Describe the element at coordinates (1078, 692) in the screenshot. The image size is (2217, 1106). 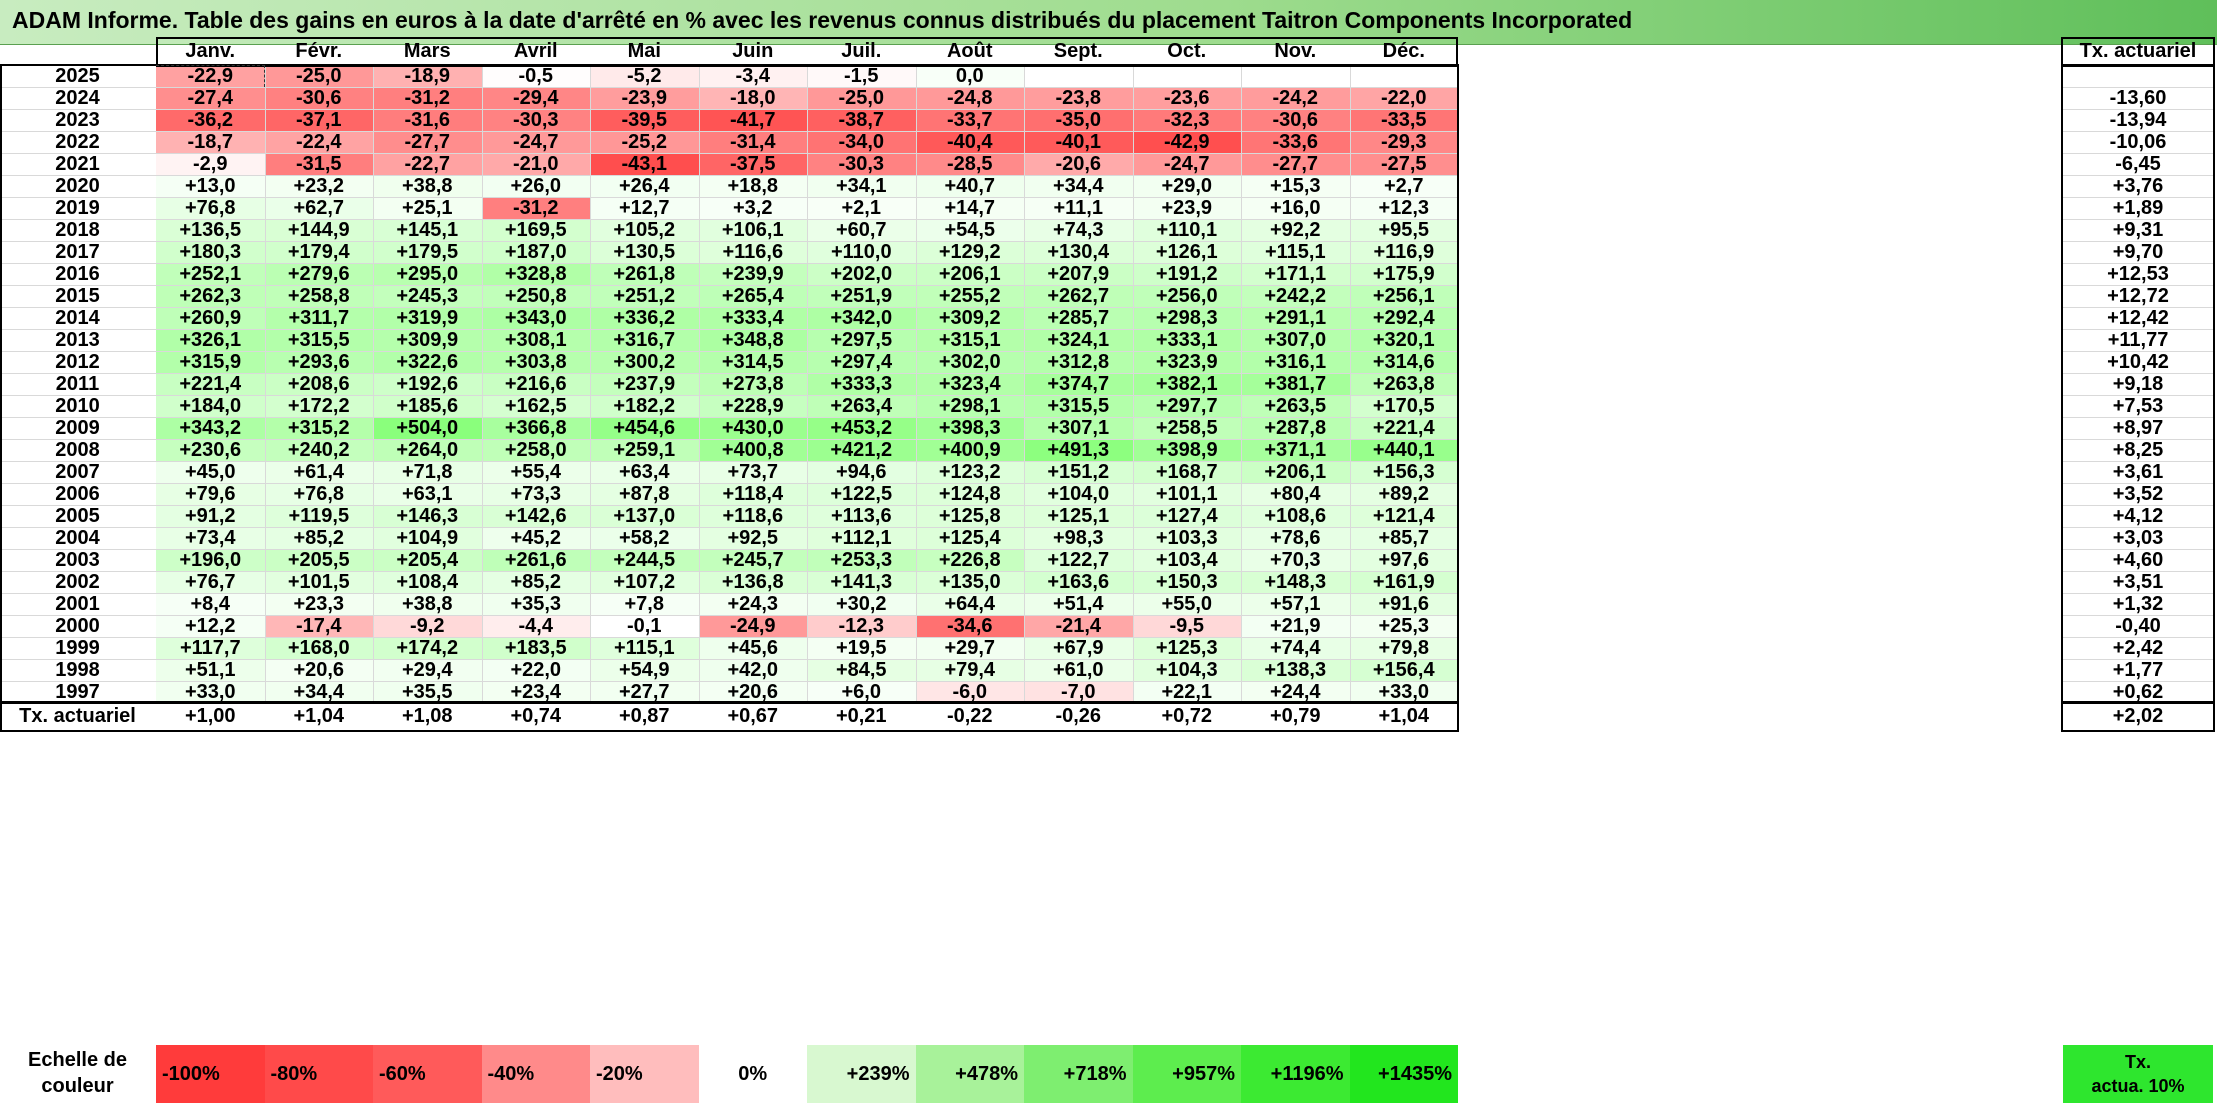
I see `gain-cell: -7,0` at that location.